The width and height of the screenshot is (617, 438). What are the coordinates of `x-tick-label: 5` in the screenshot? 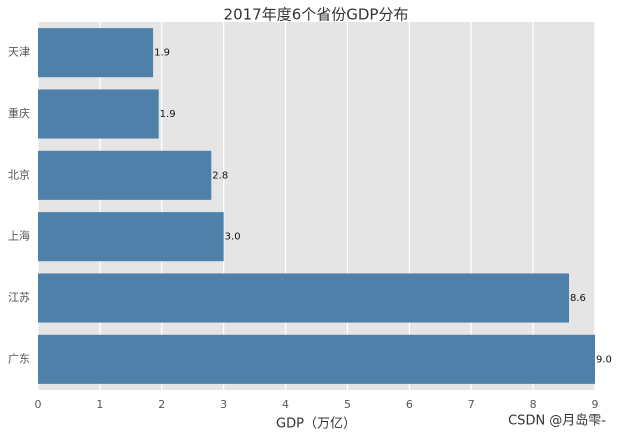 It's located at (347, 404).